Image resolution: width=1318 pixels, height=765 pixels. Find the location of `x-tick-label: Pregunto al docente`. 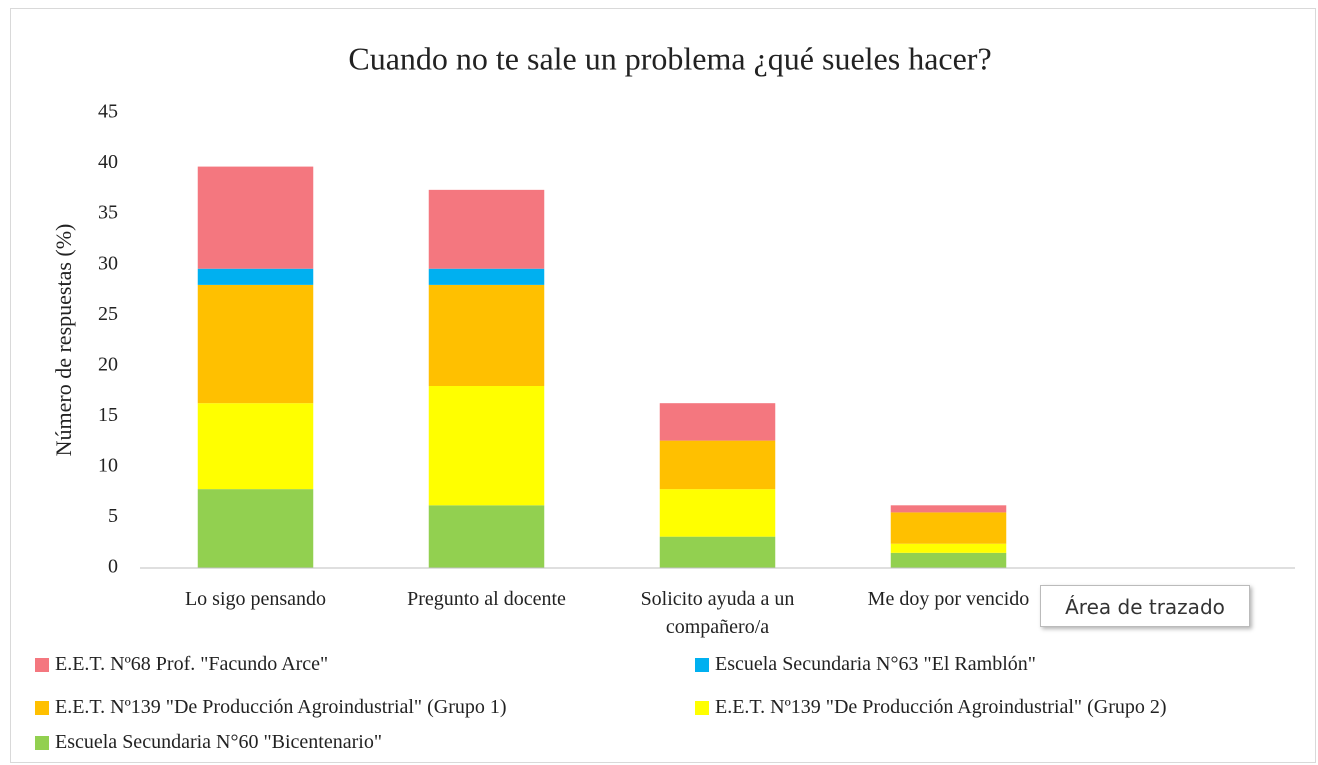

x-tick-label: Pregunto al docente is located at coordinates (486, 599).